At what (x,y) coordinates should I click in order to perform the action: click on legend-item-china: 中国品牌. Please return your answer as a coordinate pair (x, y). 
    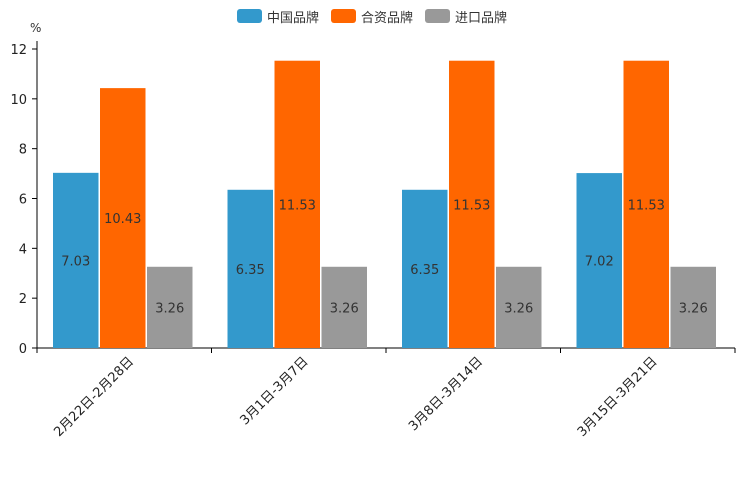
    Looking at the image, I should click on (277, 16).